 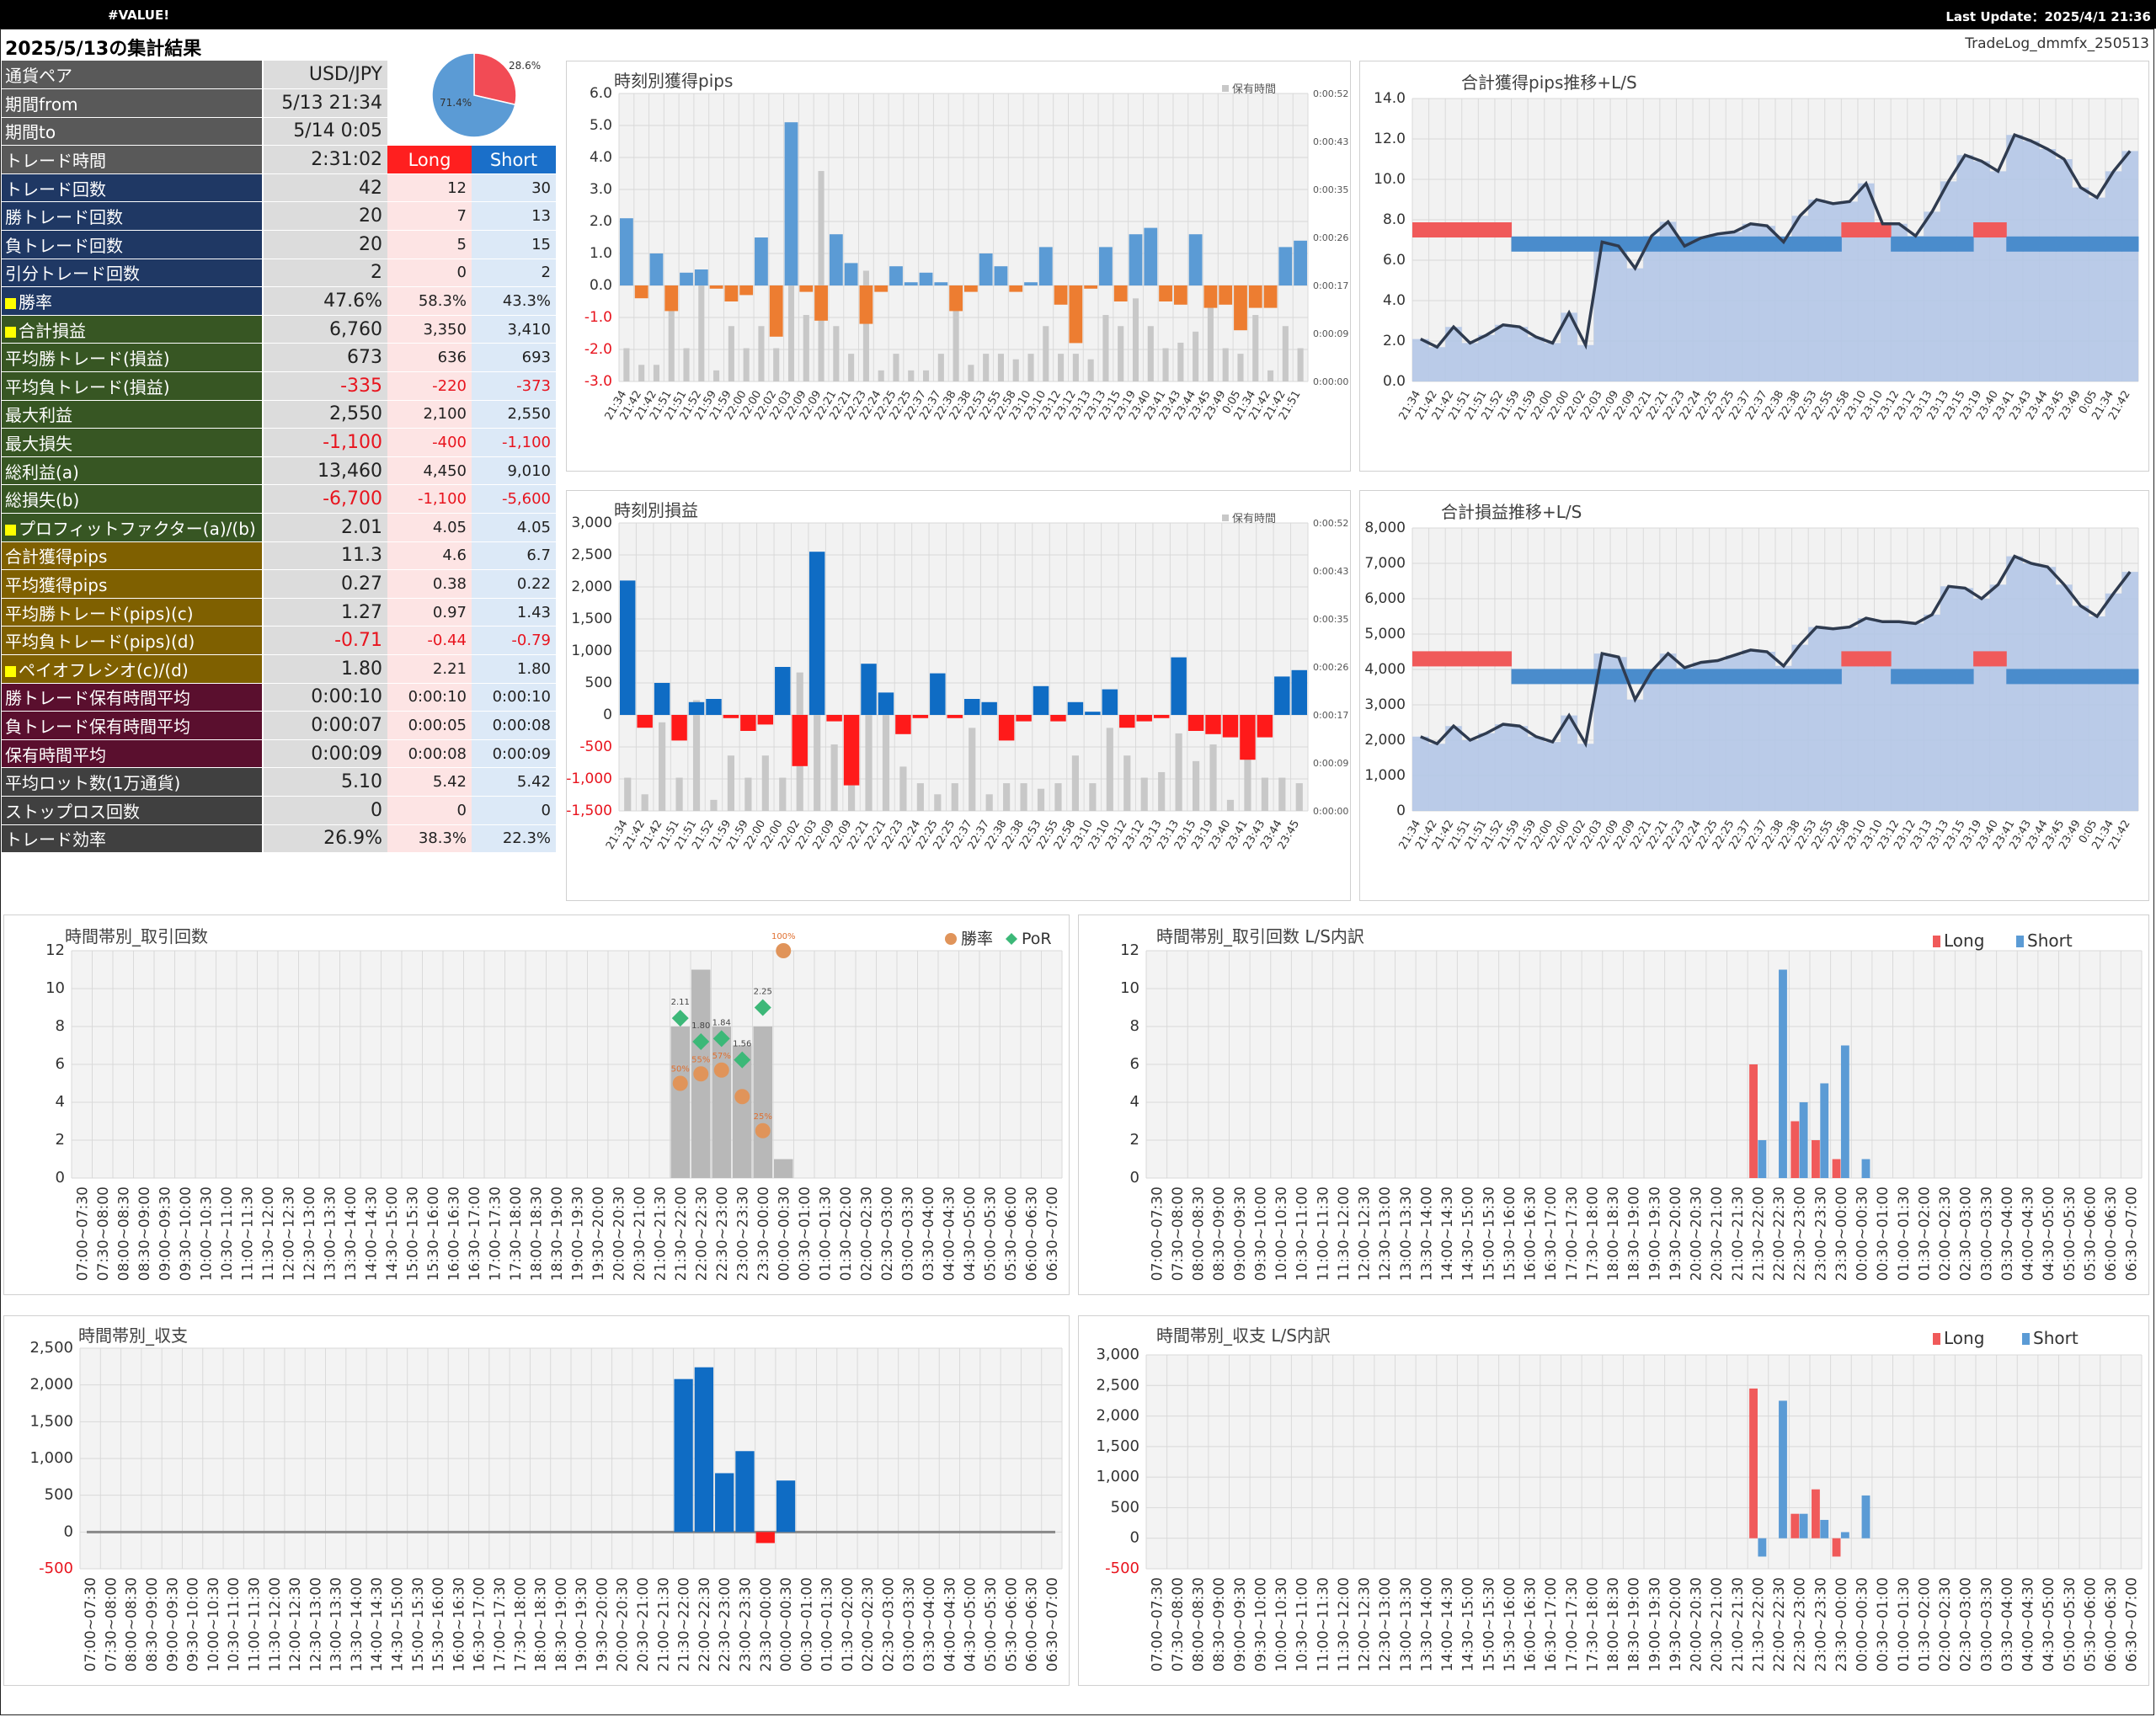 What do you see at coordinates (619, 1233) in the screenshot?
I see `x-tick-label: 20:00~20:30` at bounding box center [619, 1233].